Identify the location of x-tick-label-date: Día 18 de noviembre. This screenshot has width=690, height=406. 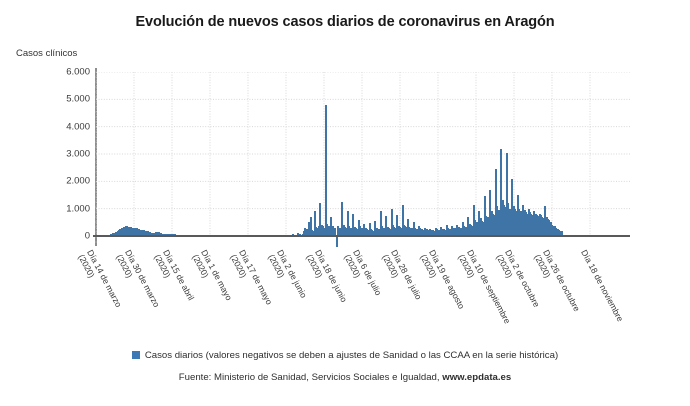
(602, 286).